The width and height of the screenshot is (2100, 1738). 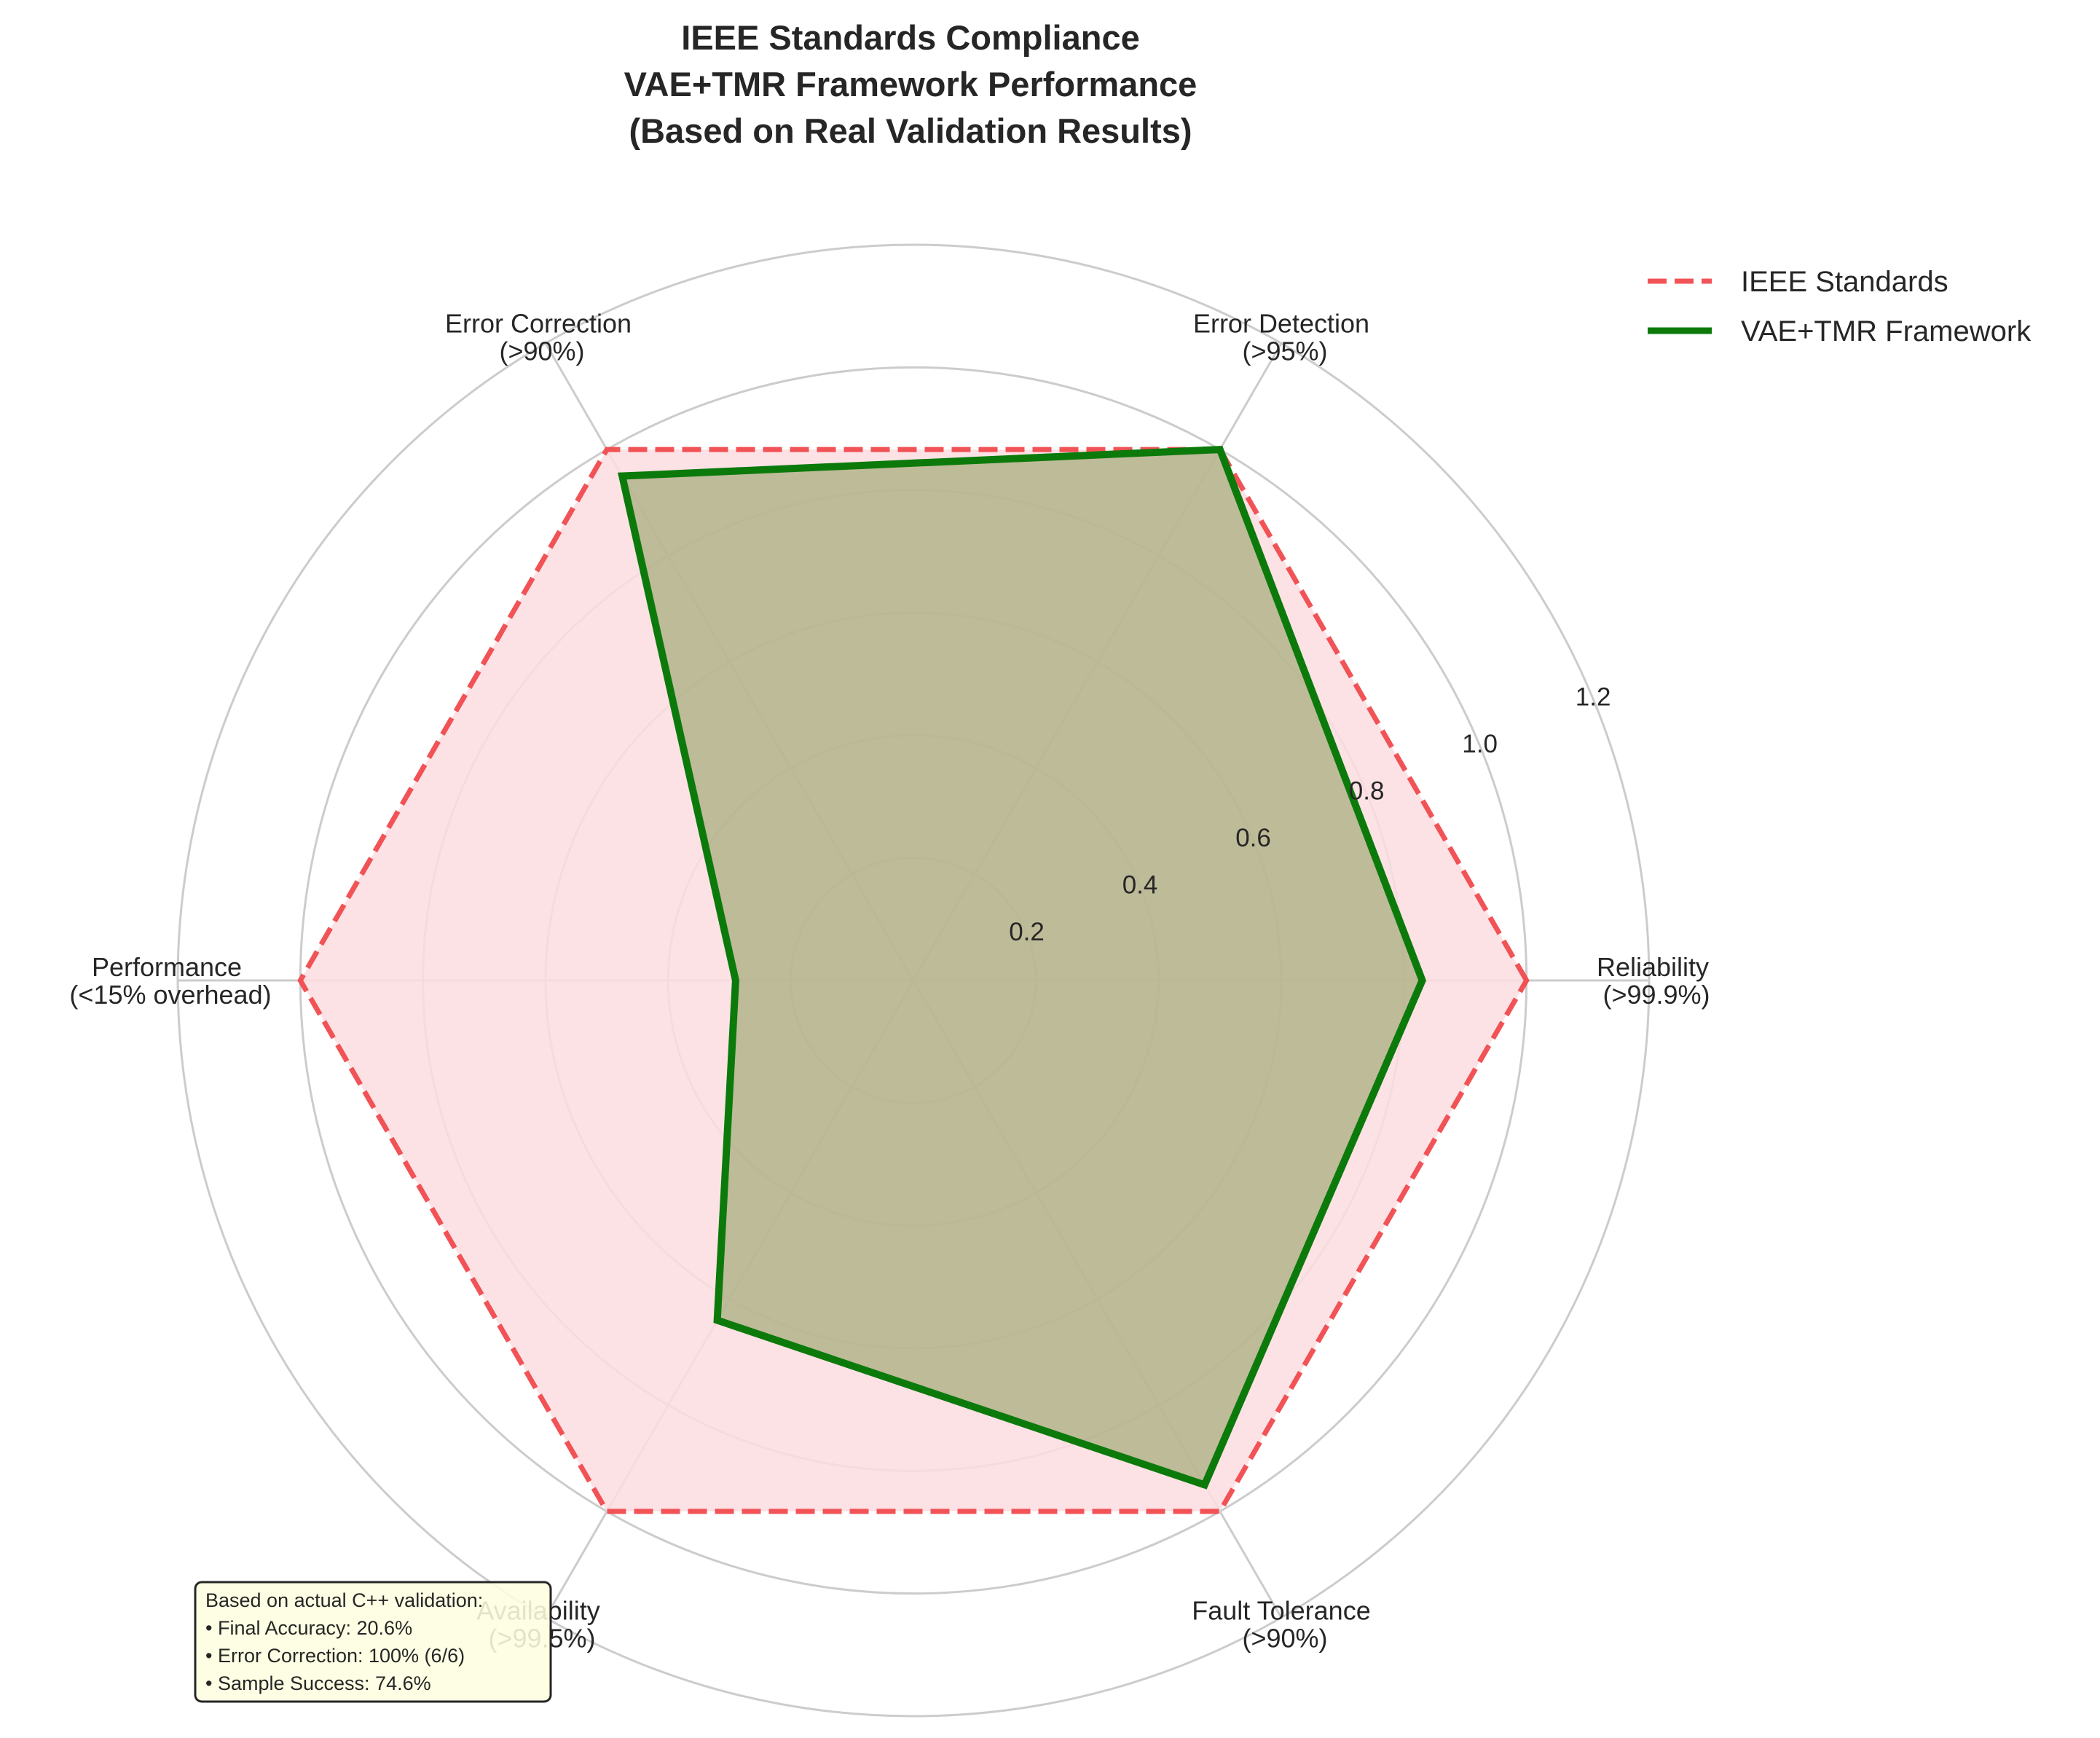 I want to click on category-name: Error Detection, so click(x=1281, y=324).